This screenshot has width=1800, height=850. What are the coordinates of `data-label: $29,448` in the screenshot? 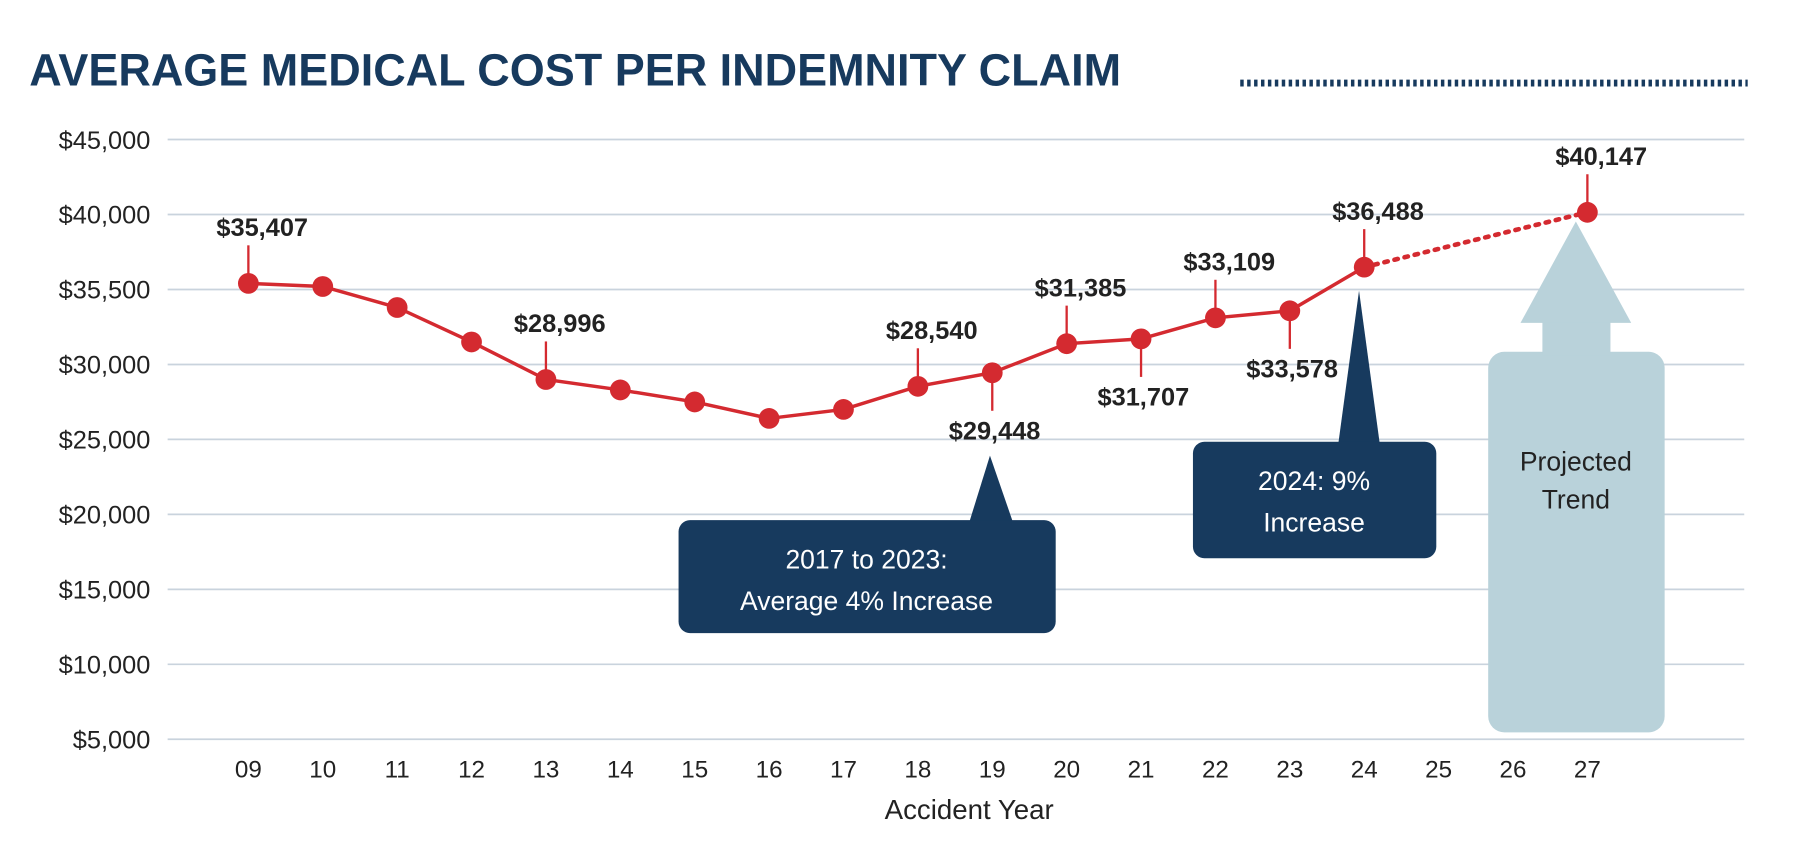 It's located at (995, 432).